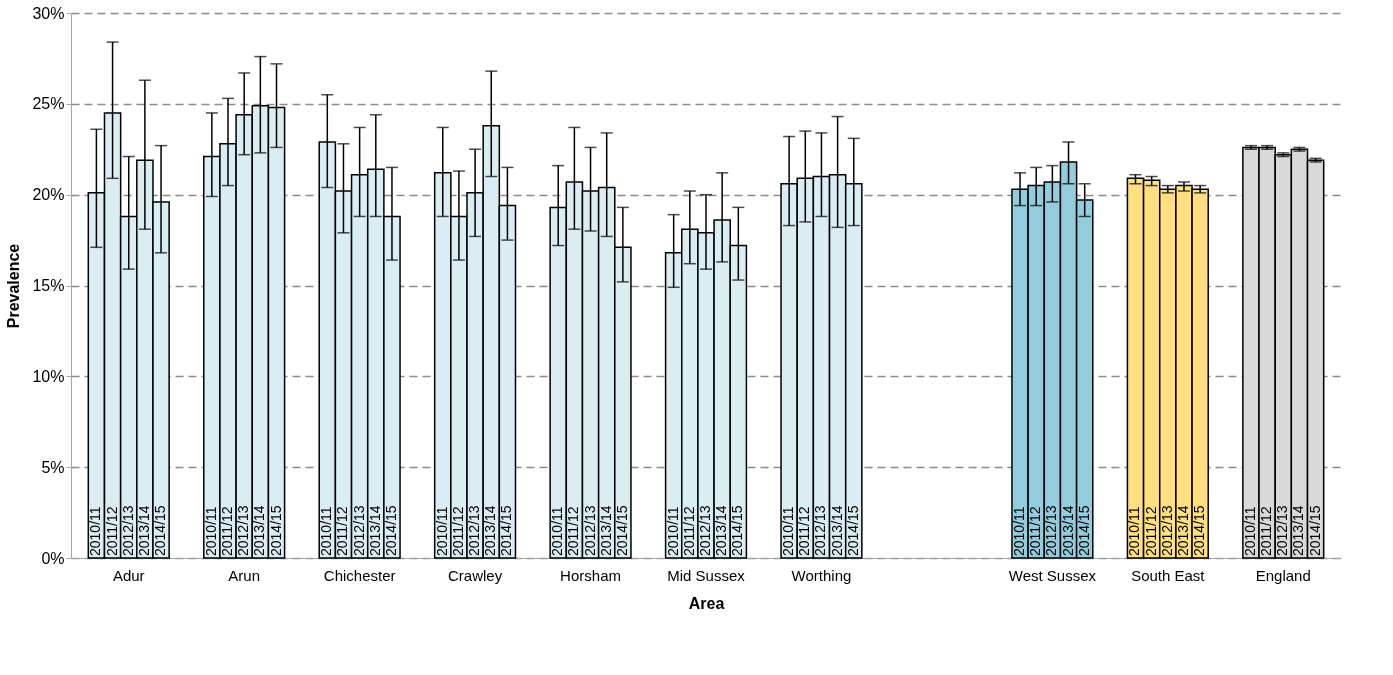  What do you see at coordinates (244, 575) in the screenshot?
I see `x-tick-label: Arun` at bounding box center [244, 575].